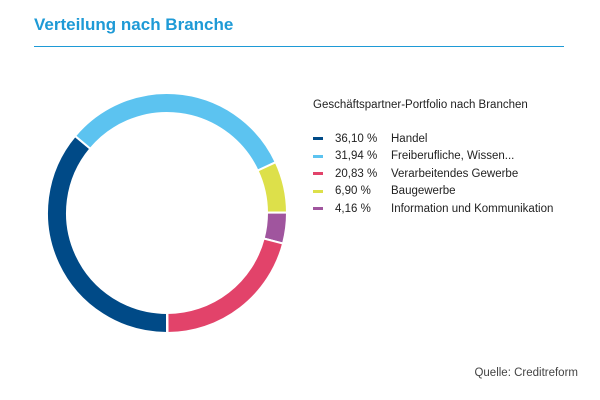  I want to click on legend-value: 6,90 %, so click(353, 191).